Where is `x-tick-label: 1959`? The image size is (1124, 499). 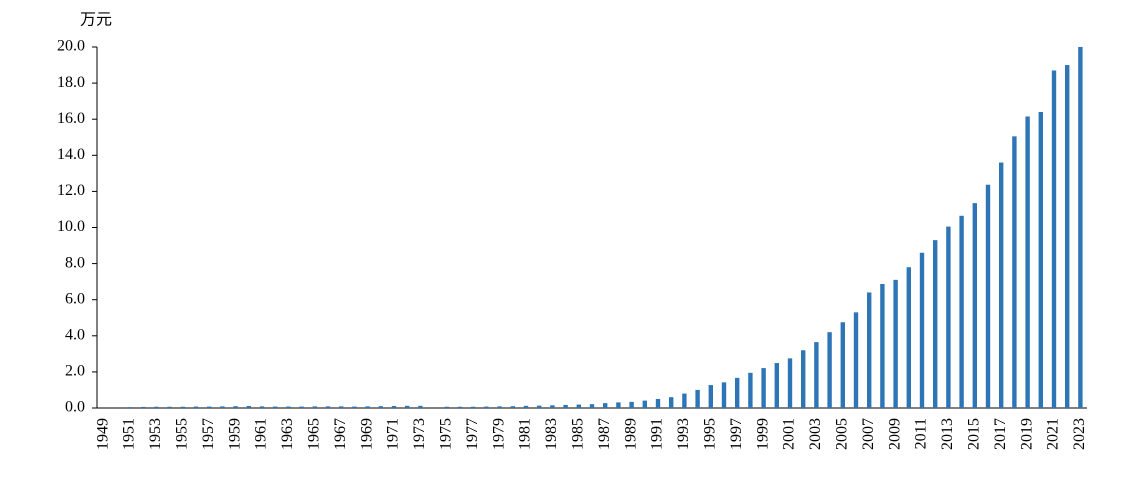 x-tick-label: 1959 is located at coordinates (234, 434).